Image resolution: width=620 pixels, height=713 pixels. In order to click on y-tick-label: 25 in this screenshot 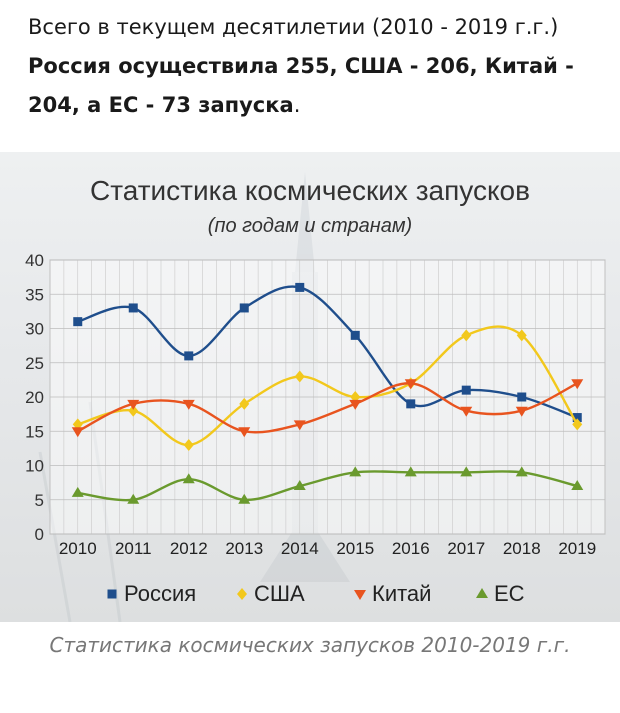, I will do `click(34, 363)`.